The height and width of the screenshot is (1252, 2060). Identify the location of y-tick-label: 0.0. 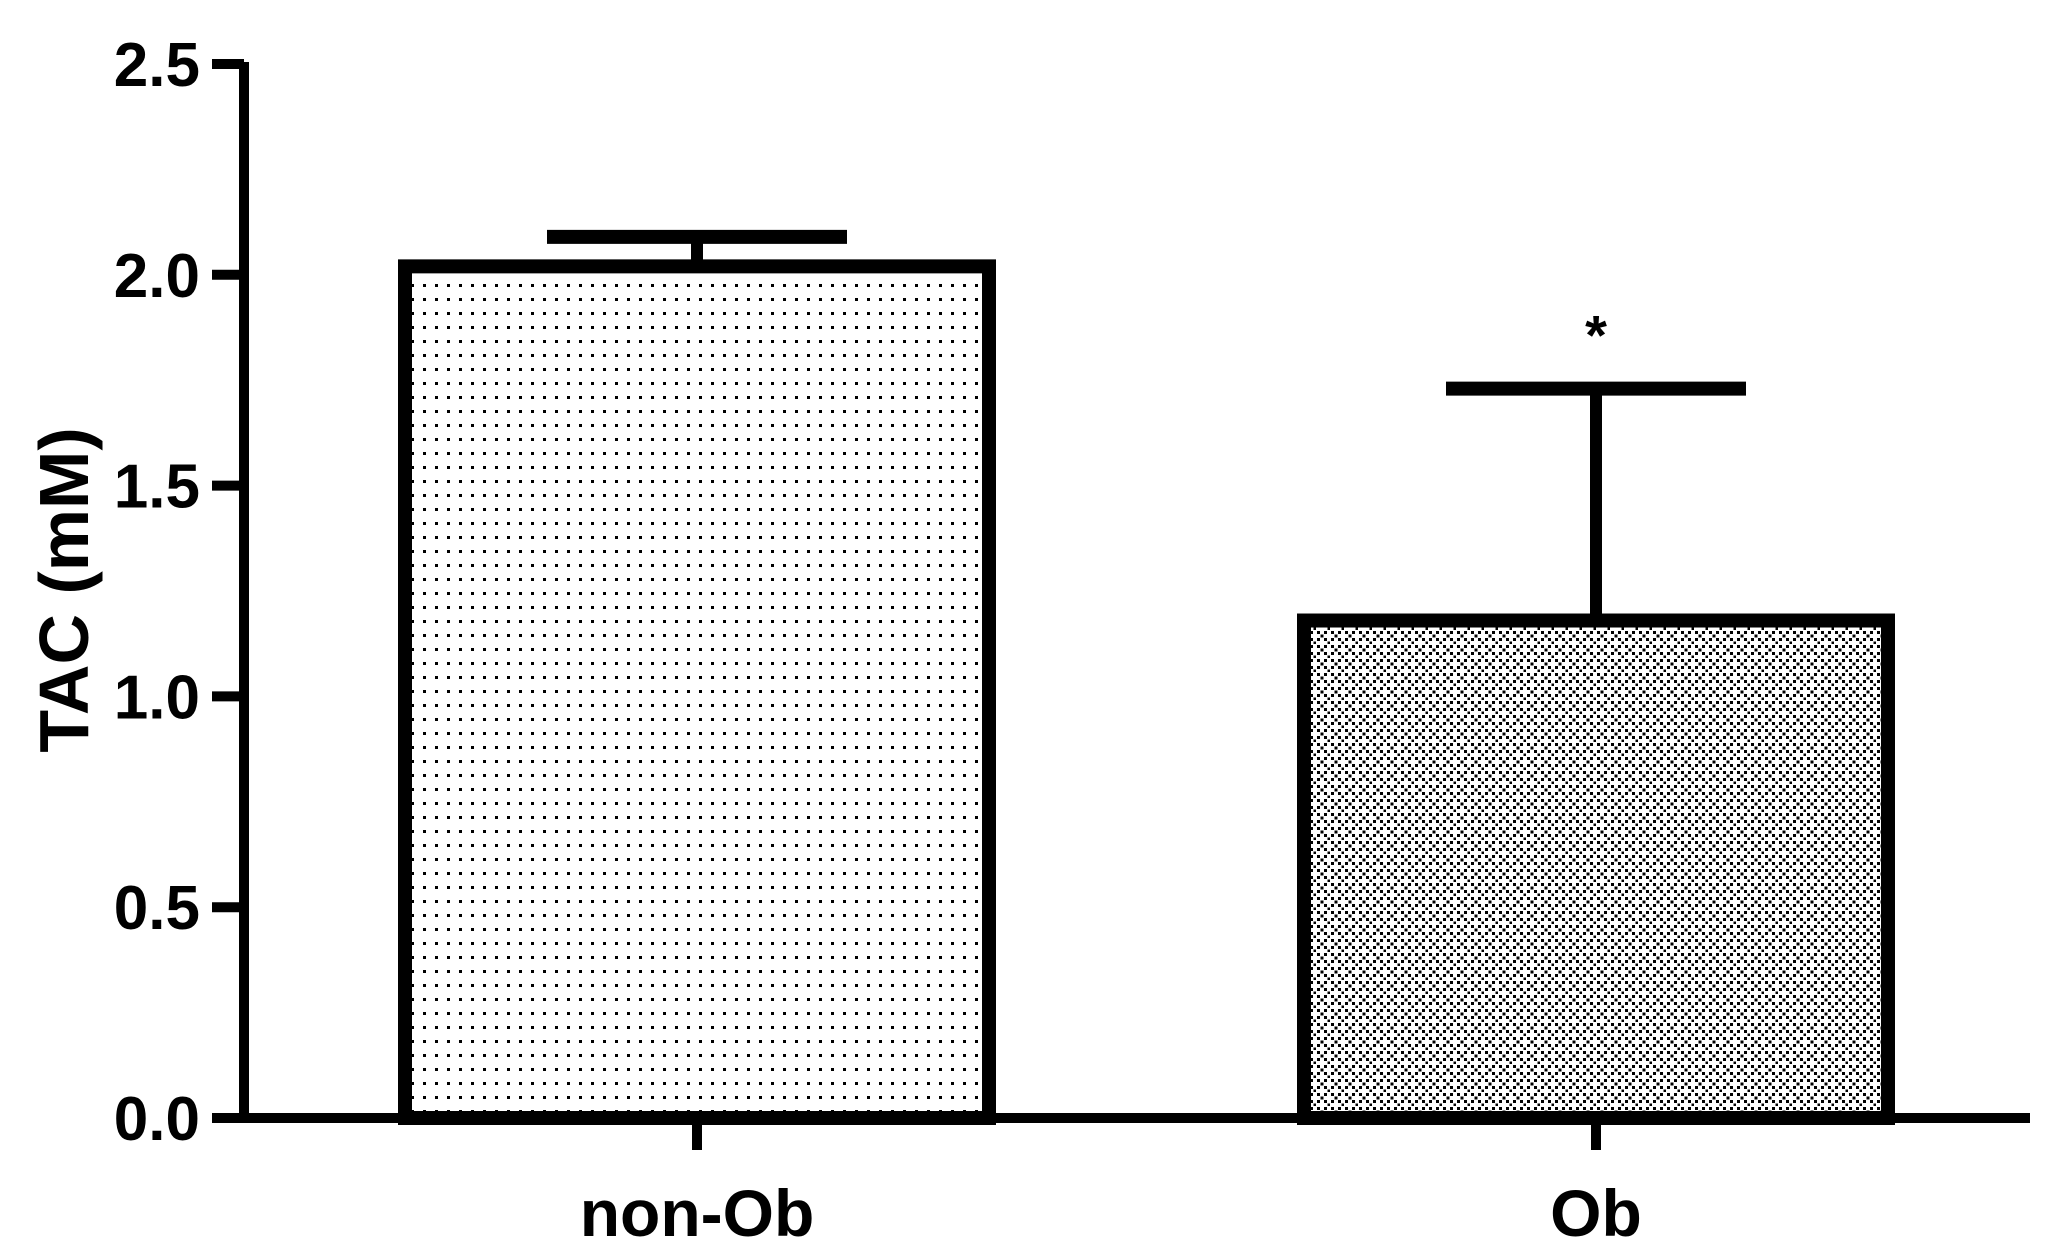
(157, 1119).